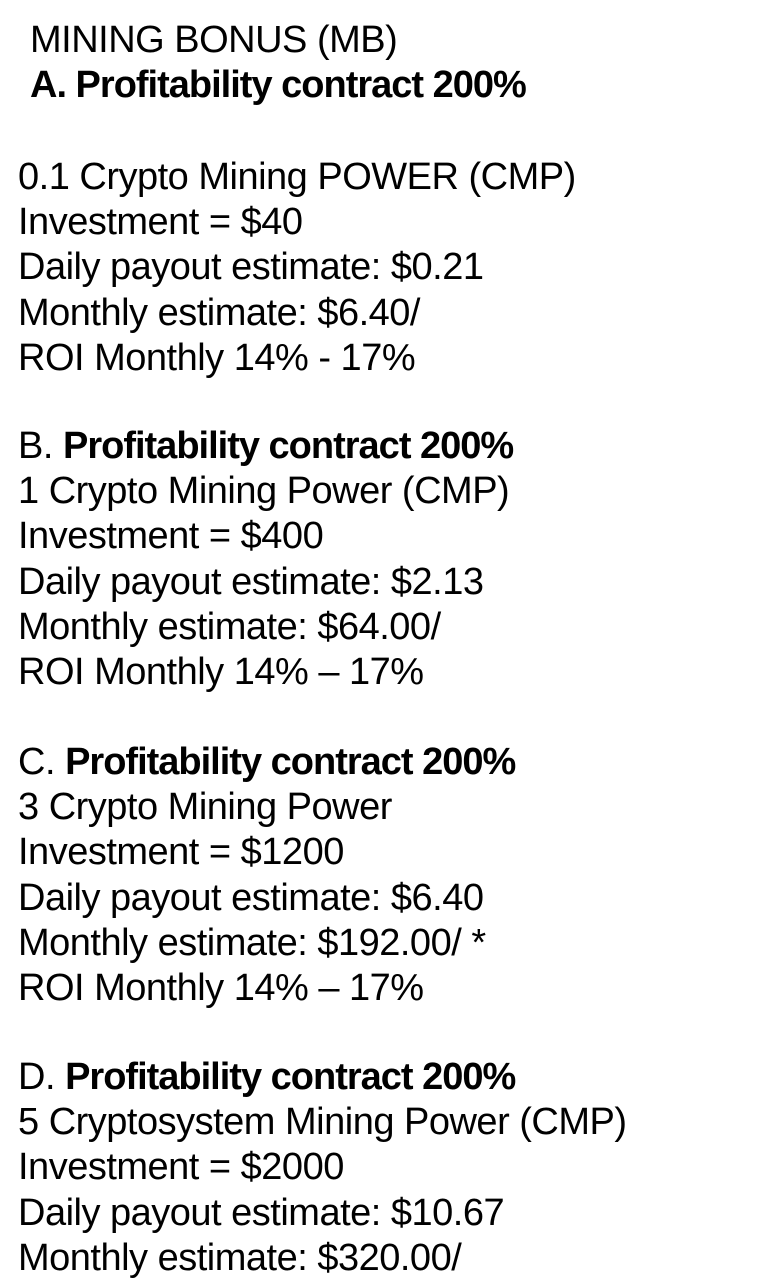 The height and width of the screenshot is (1281, 775). Describe the element at coordinates (229, 626) in the screenshot. I see `plan-b-monthly-estimate: Monthly estimate: $64.00/` at that location.